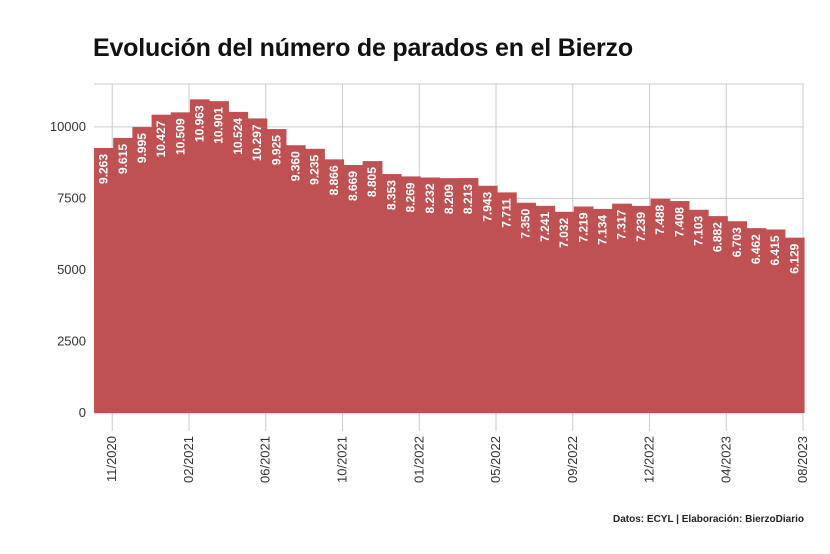  Describe the element at coordinates (391, 195) in the screenshot. I see `data-label: 8.353` at that location.